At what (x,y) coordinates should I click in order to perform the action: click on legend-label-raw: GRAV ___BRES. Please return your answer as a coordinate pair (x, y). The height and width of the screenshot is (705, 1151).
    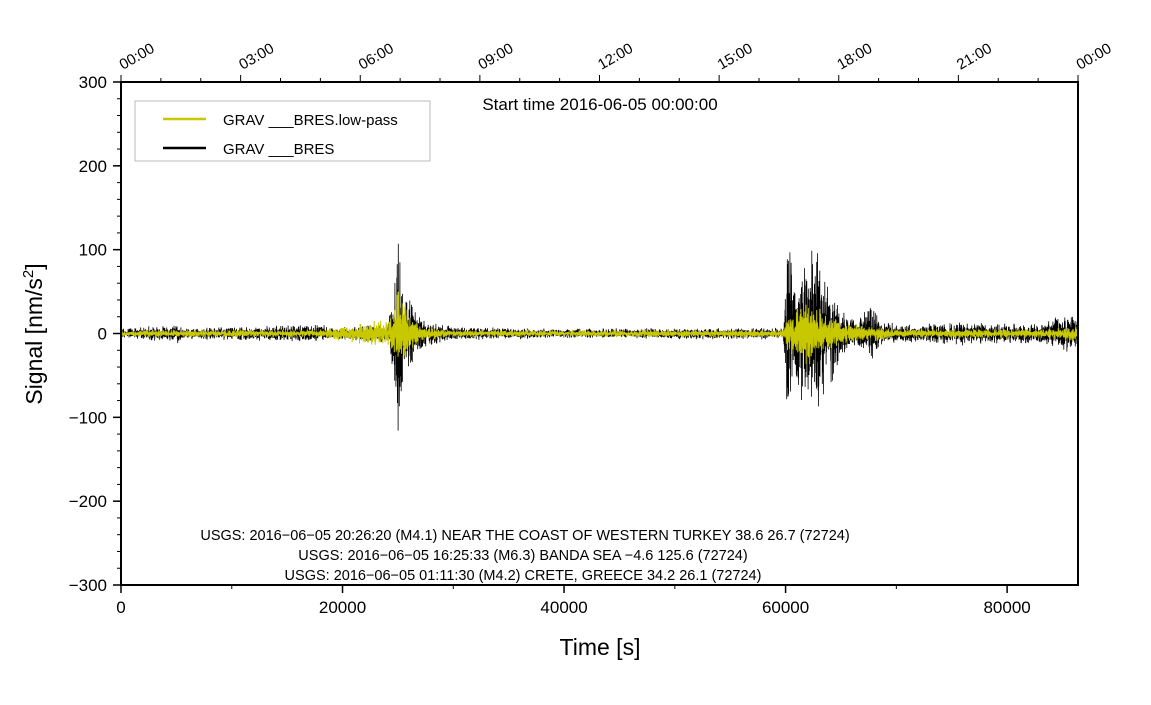
    Looking at the image, I should click on (278, 149).